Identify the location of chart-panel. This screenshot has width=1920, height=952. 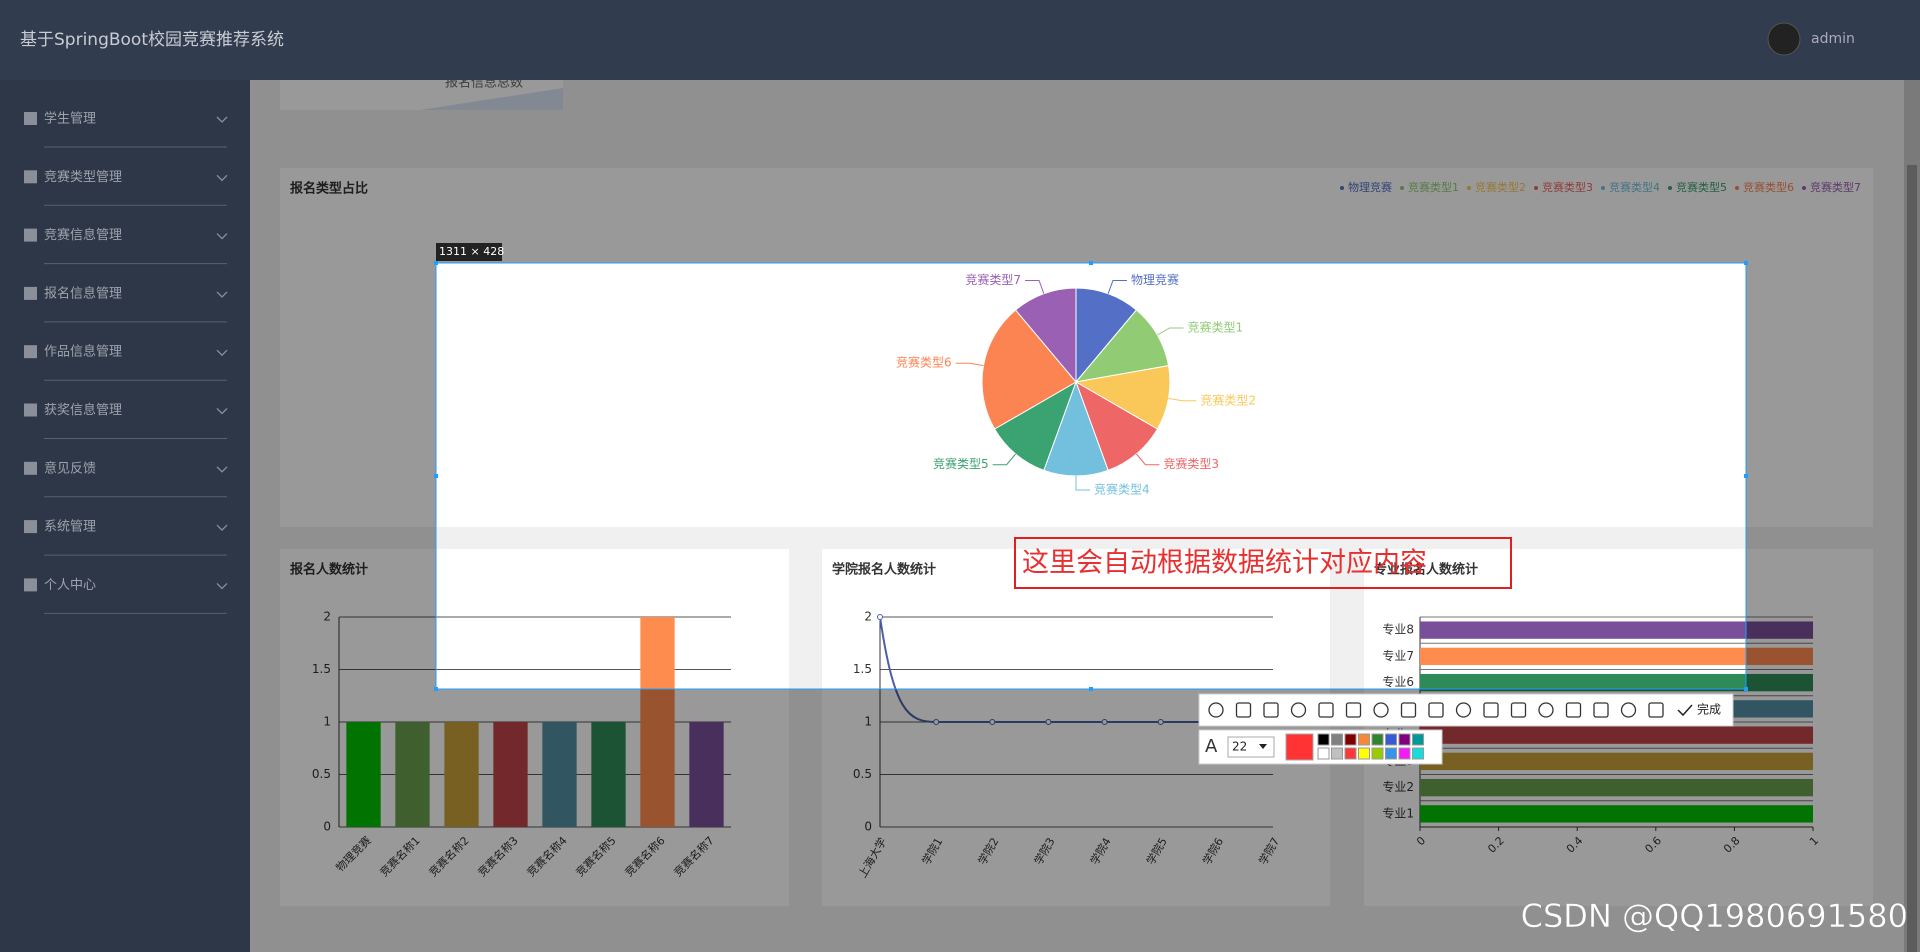
(1076, 727).